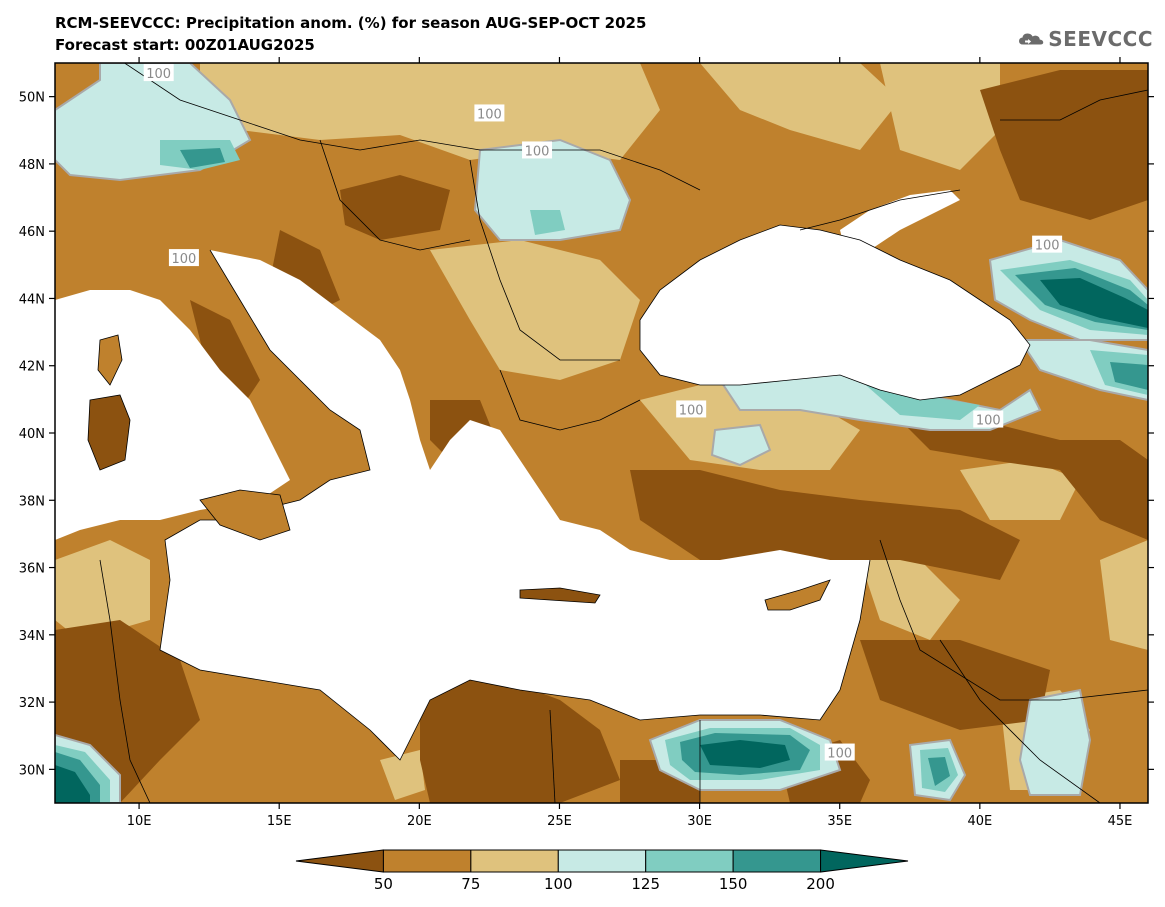  I want to click on colorbar: 50 75 100 125 150 200, so click(602, 871).